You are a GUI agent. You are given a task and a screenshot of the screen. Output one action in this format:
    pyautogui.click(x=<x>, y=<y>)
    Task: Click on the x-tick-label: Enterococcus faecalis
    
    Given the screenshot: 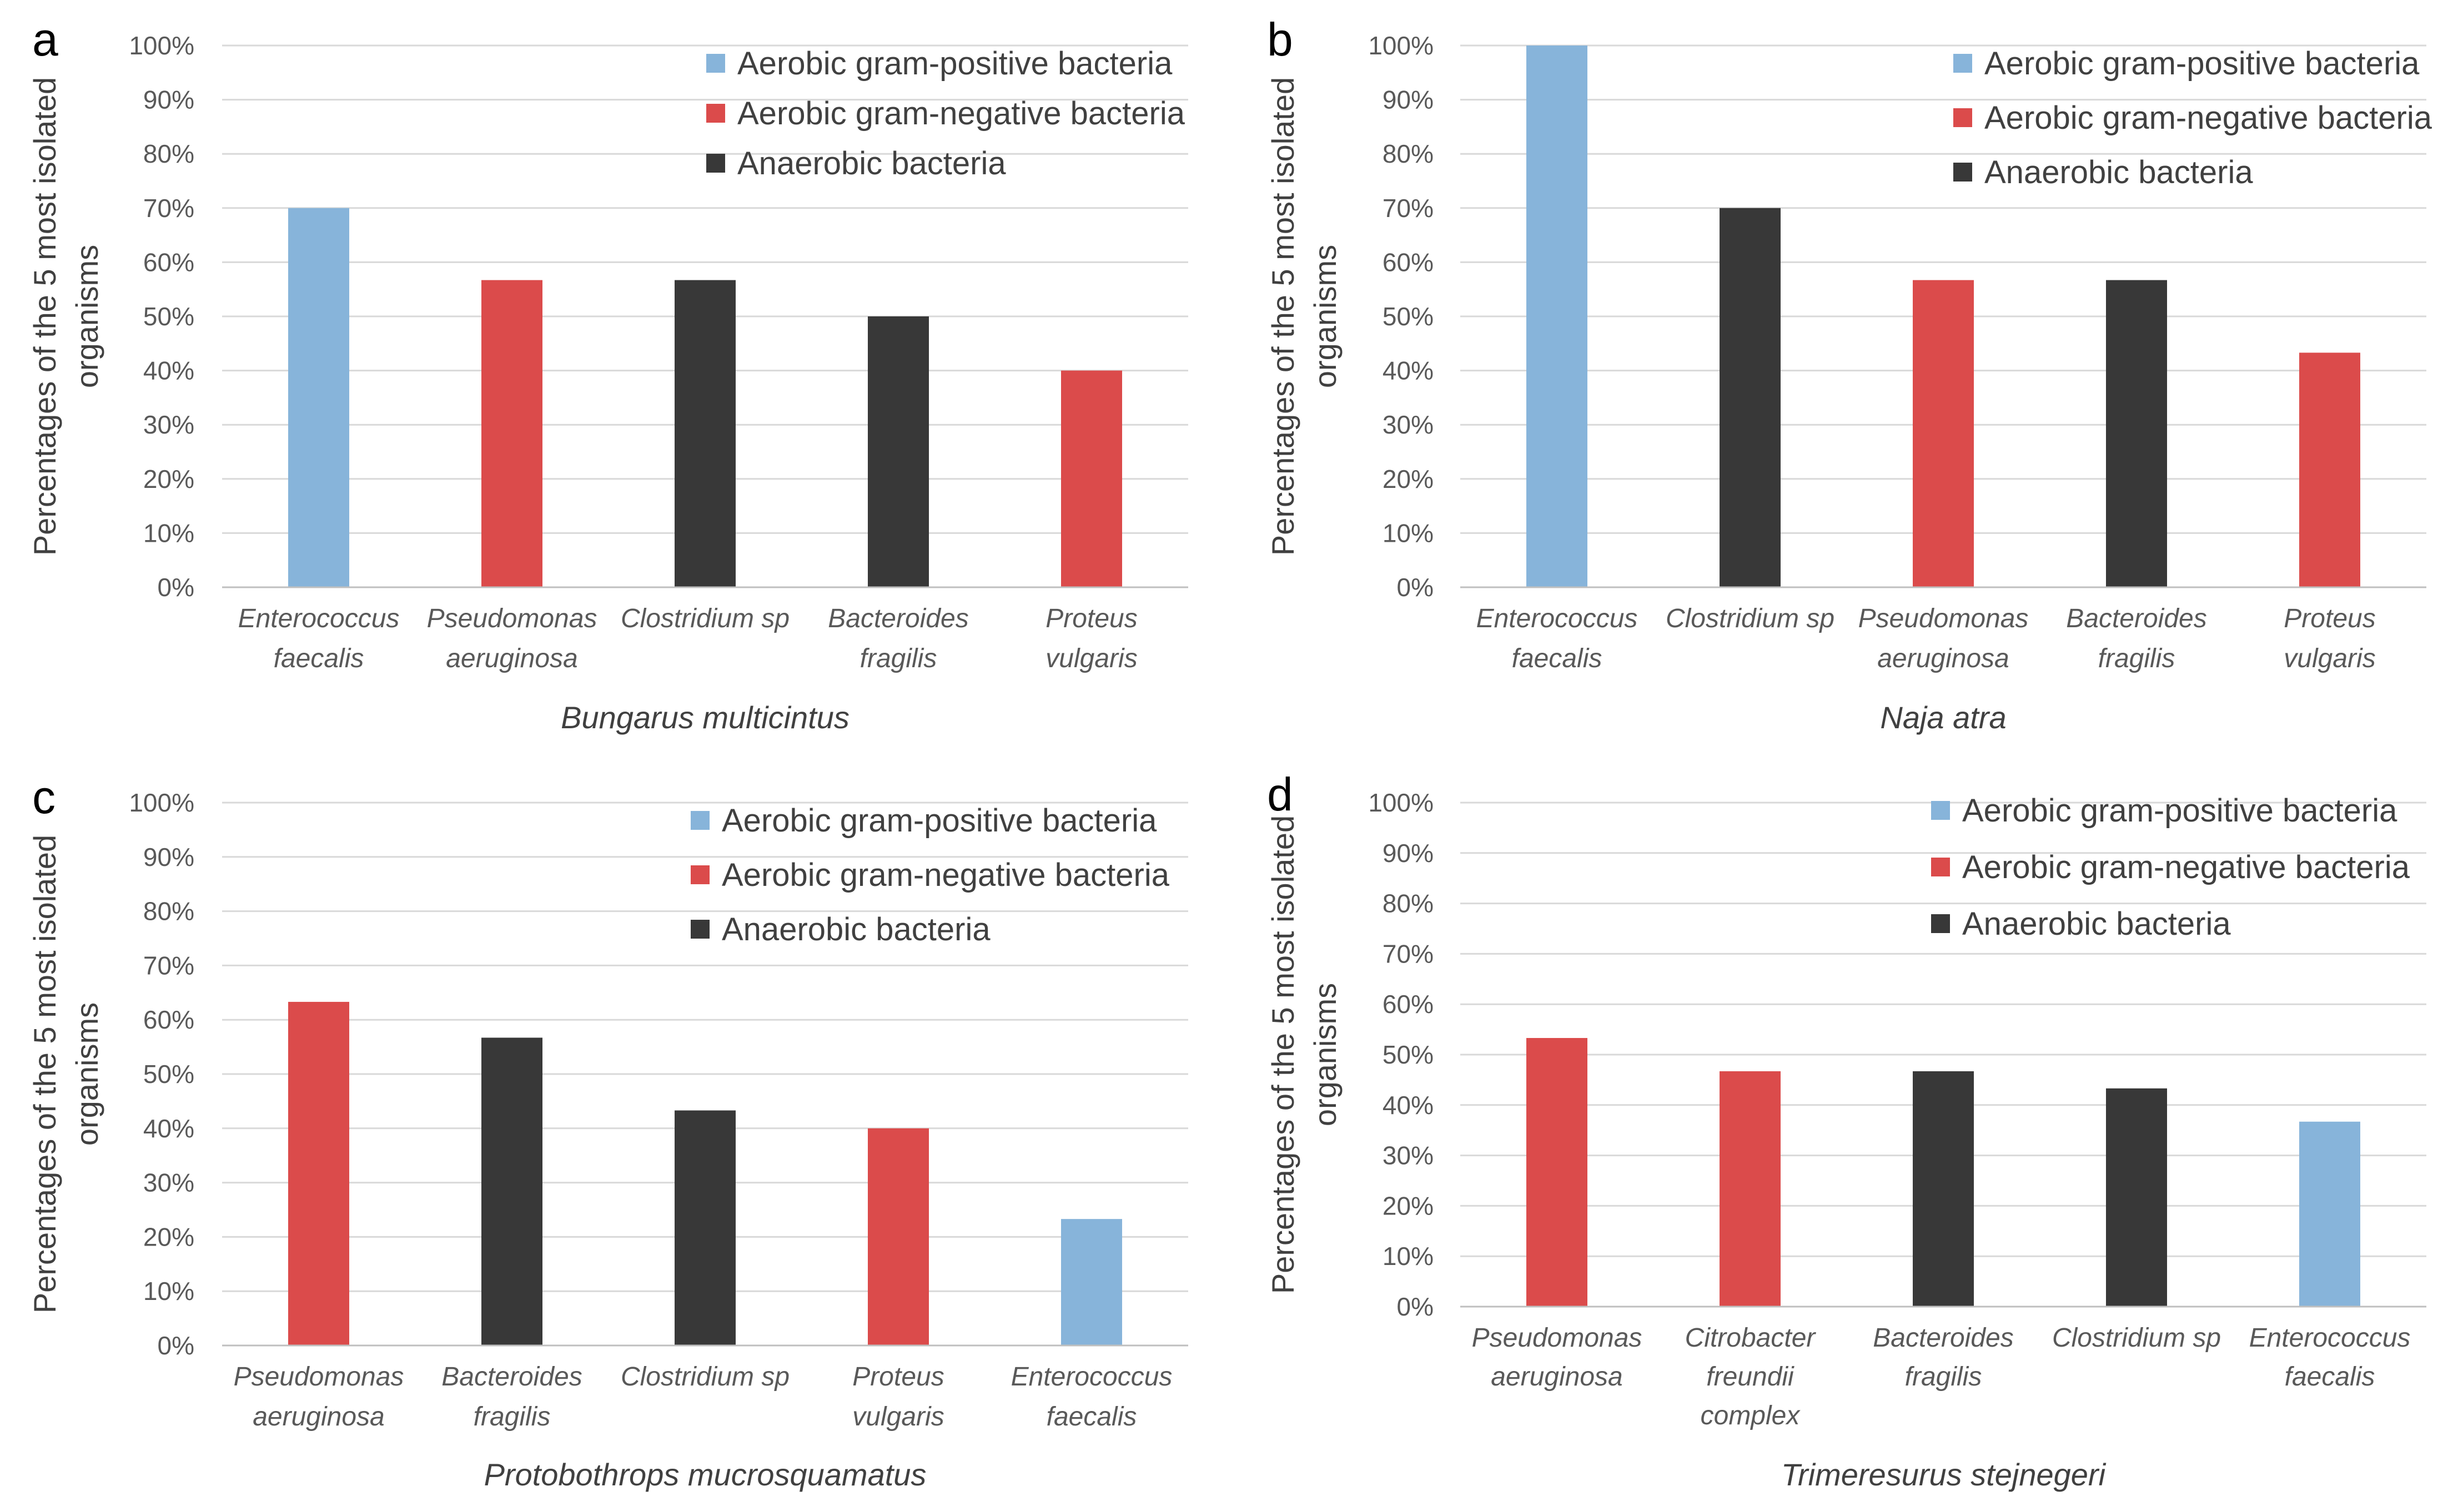 What is the action you would take?
    pyautogui.click(x=1092, y=1397)
    